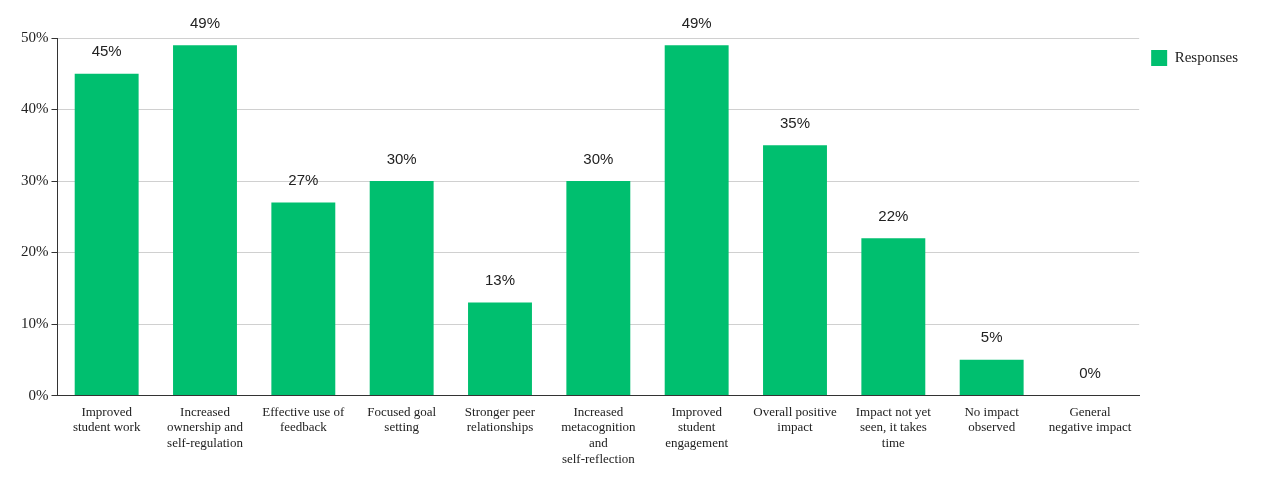  What do you see at coordinates (500, 280) in the screenshot?
I see `data-label: 13%` at bounding box center [500, 280].